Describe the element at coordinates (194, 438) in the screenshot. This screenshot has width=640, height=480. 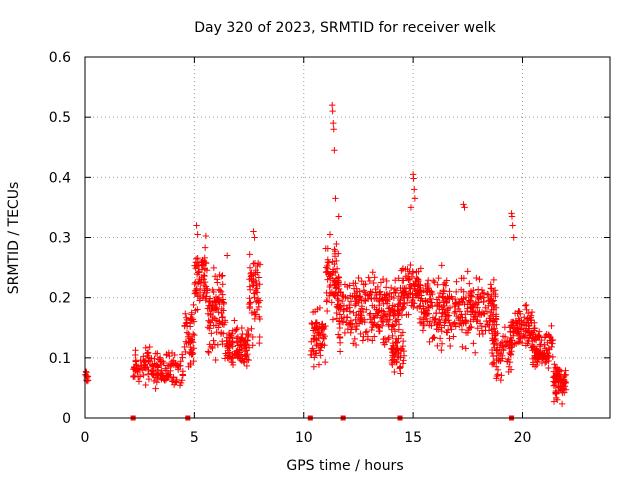
I see `x-tick-label: 5` at that location.